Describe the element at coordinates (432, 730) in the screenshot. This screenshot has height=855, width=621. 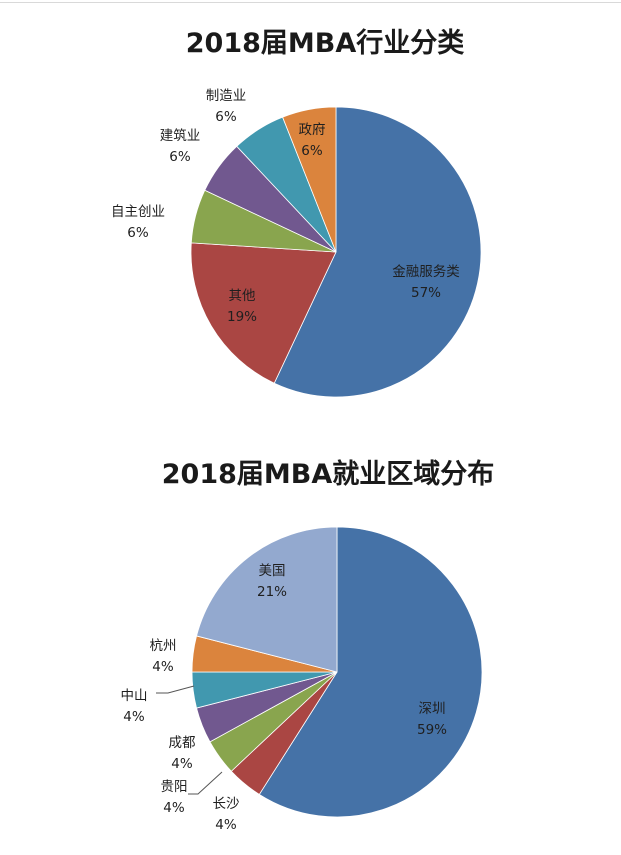
I see `slice-value-label: 59%` at that location.